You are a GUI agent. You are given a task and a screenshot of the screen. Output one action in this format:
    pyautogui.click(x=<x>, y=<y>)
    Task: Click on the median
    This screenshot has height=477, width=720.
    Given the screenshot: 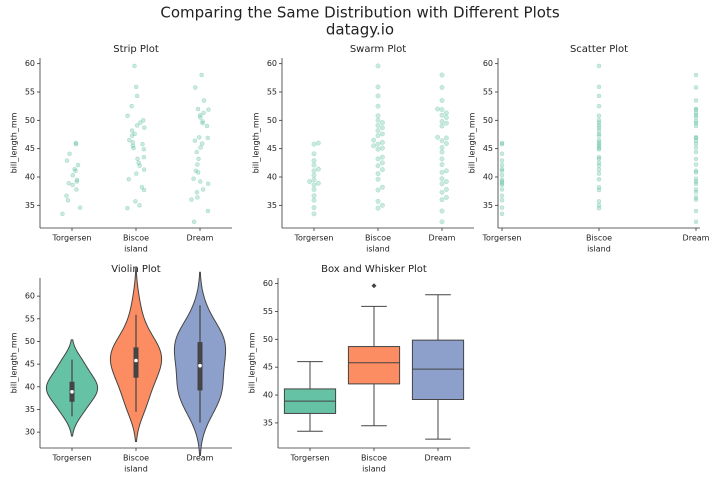 What is the action you would take?
    pyautogui.click(x=72, y=391)
    